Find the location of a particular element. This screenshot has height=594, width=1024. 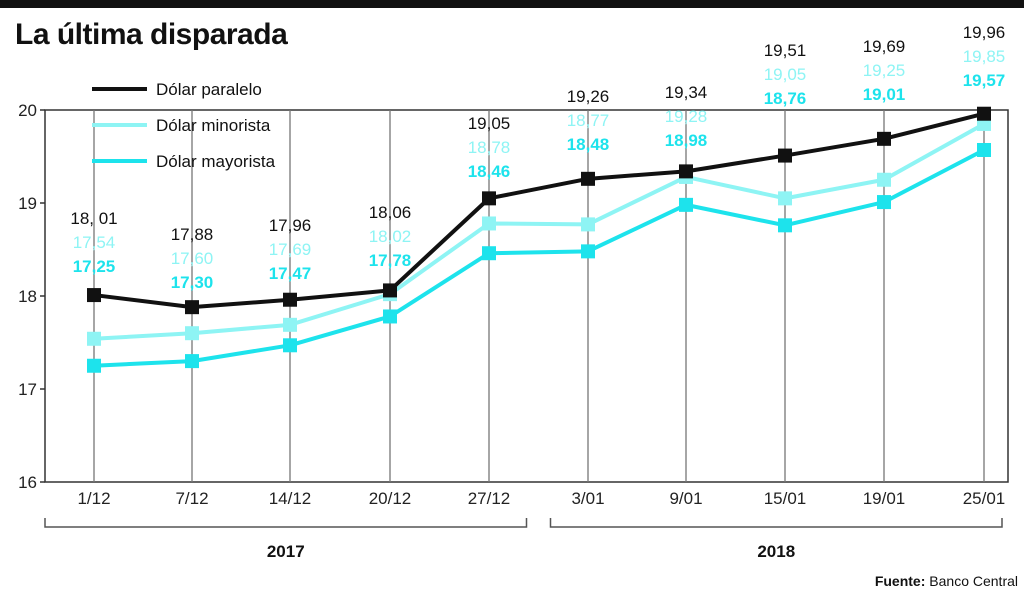

data-label-dolar-minorista: 18,77 is located at coordinates (588, 120).